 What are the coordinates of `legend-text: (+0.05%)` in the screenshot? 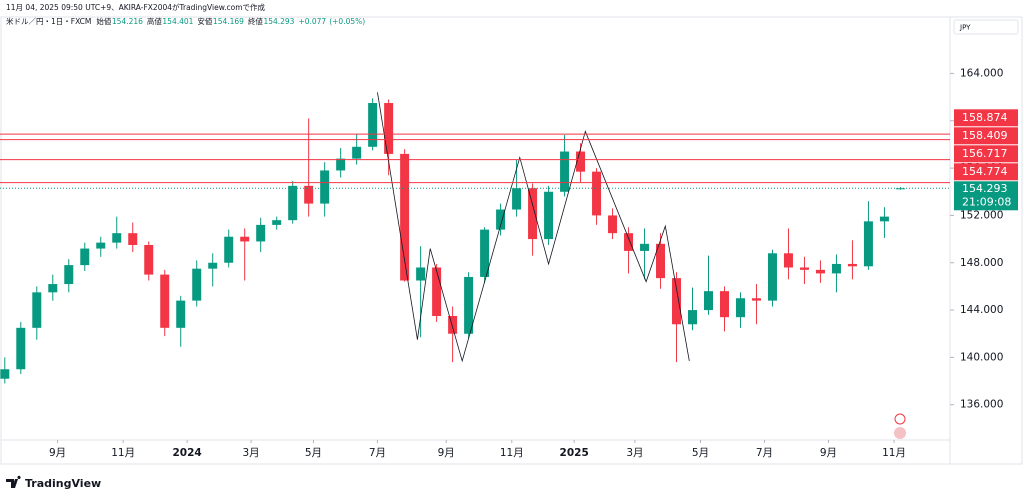 It's located at (347, 21).